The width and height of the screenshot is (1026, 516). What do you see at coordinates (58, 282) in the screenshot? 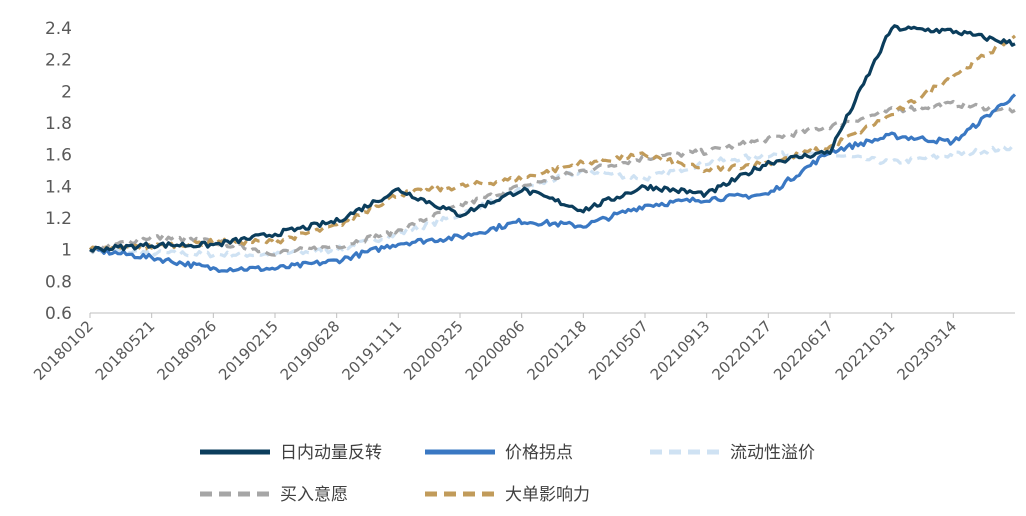
I see `y-tick-label: 0.8` at bounding box center [58, 282].